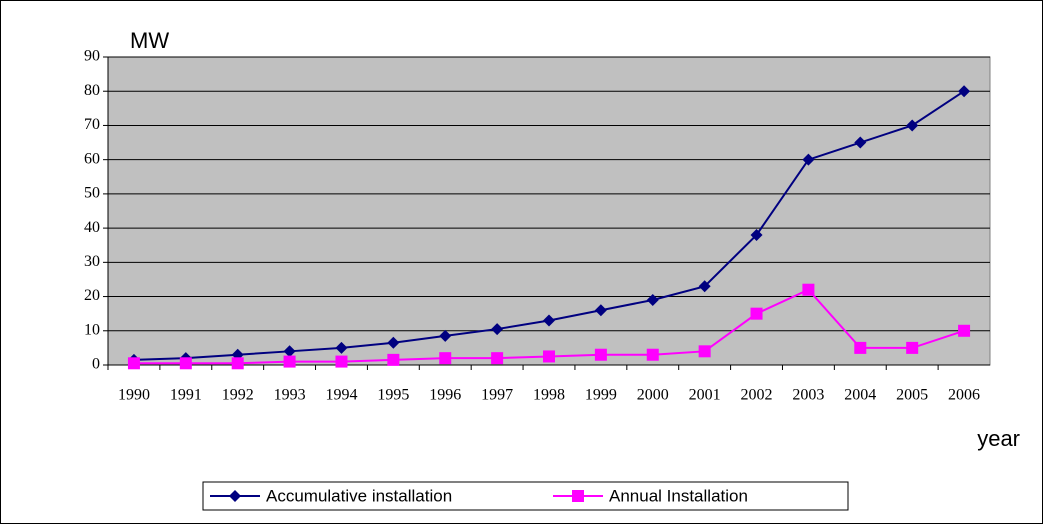 The height and width of the screenshot is (524, 1043). Describe the element at coordinates (601, 395) in the screenshot. I see `x-tick-label: 1999` at that location.